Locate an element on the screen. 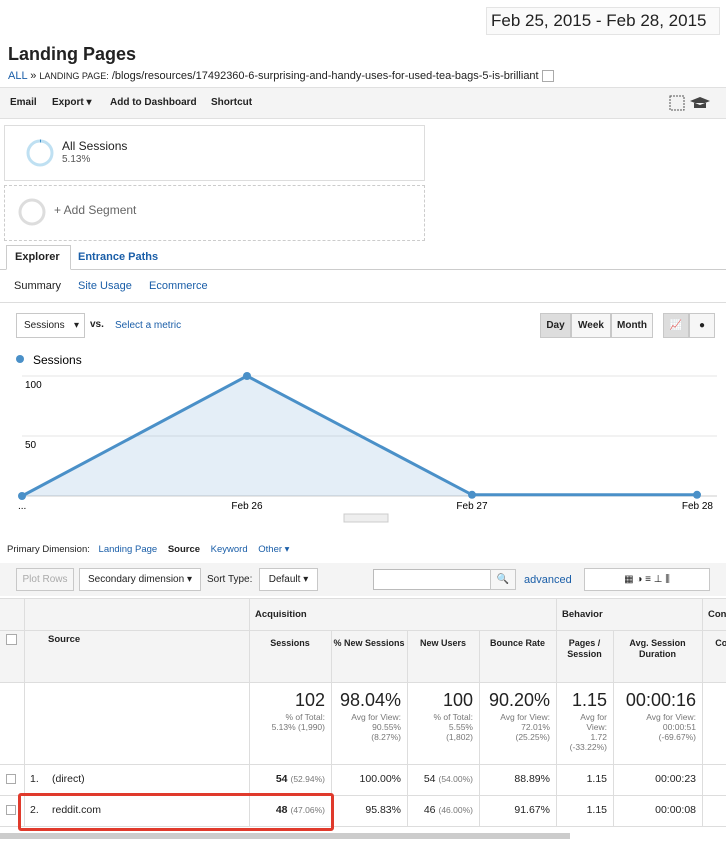  search-input is located at coordinates (432, 579).